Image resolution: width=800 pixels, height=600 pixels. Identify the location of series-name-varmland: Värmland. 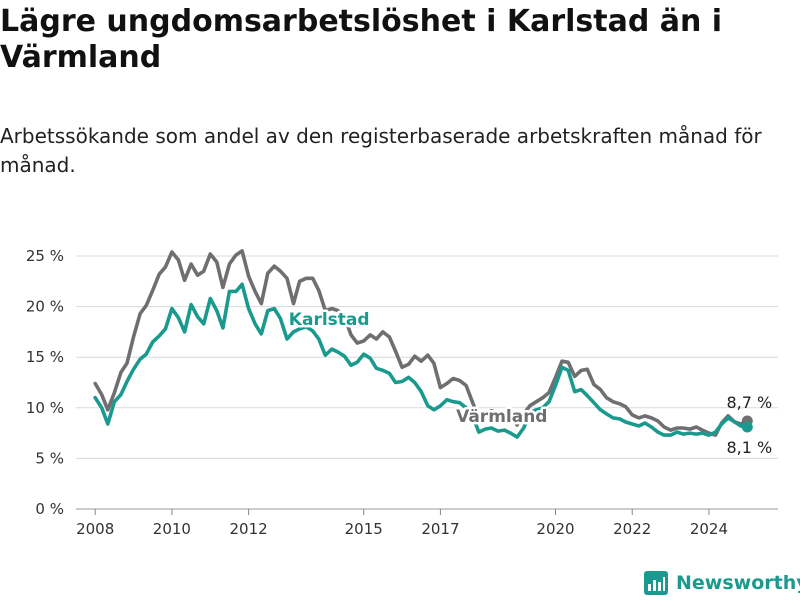
(501, 417).